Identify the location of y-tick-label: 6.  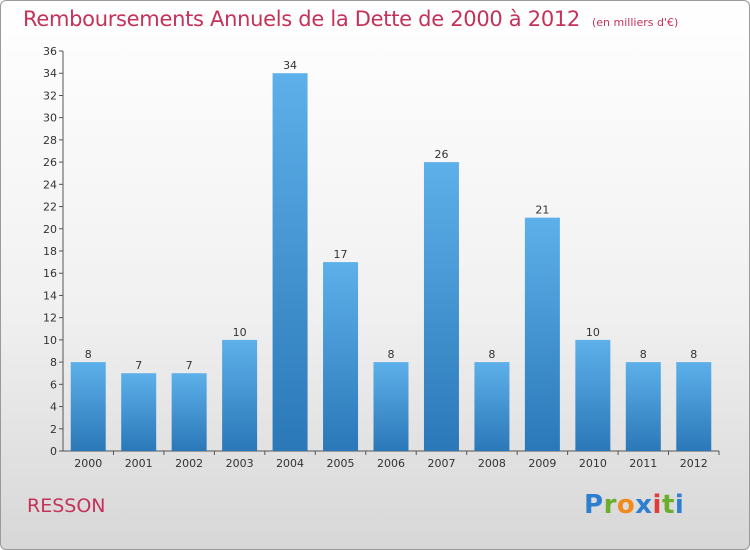
(53, 384).